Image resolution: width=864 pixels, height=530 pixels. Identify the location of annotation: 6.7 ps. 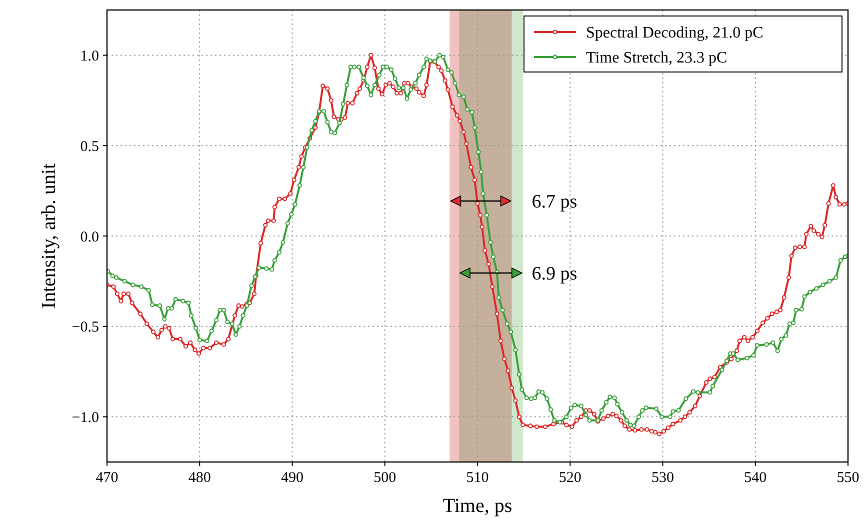
(555, 202).